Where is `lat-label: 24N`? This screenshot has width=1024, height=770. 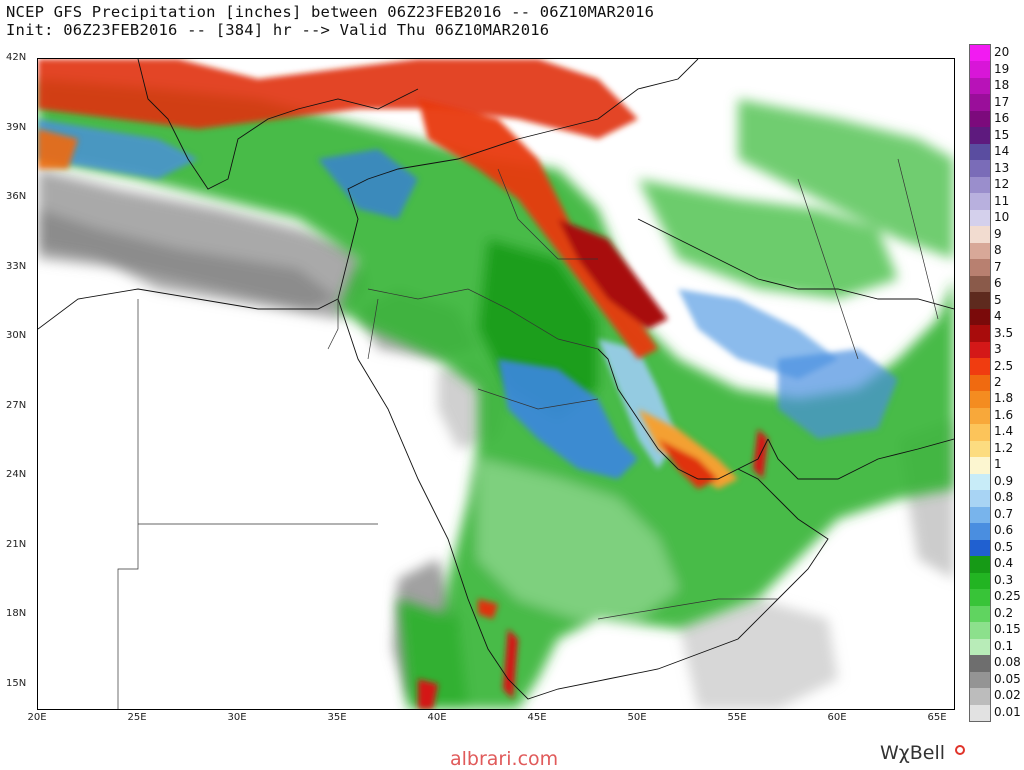
lat-label: 24N is located at coordinates (16, 474).